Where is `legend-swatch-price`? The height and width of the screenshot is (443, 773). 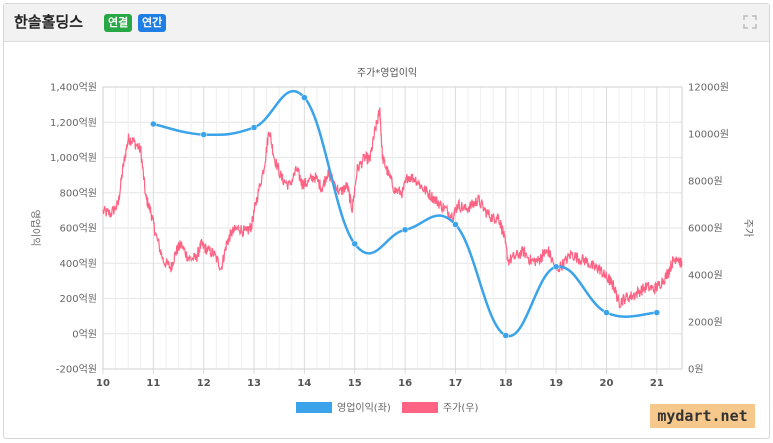 legend-swatch-price is located at coordinates (420, 407).